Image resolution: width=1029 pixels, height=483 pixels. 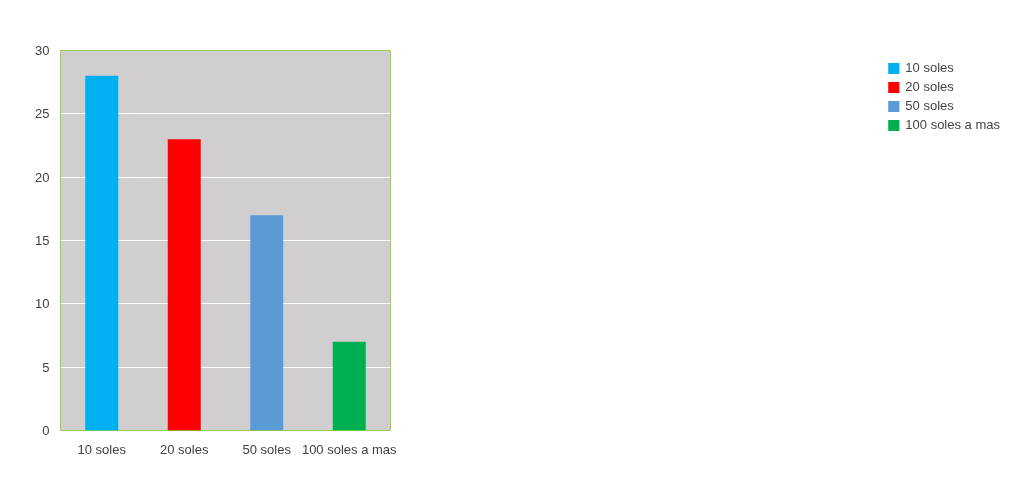 I want to click on legend-label: 100 soles a mas, so click(x=952, y=124).